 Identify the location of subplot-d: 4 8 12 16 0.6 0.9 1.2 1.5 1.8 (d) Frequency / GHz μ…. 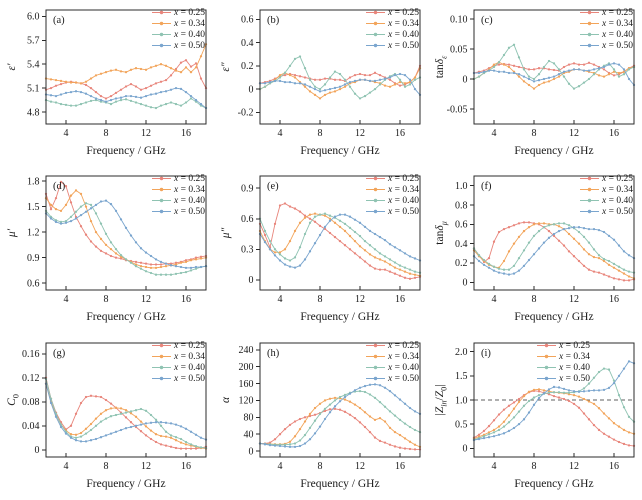
(107, 249).